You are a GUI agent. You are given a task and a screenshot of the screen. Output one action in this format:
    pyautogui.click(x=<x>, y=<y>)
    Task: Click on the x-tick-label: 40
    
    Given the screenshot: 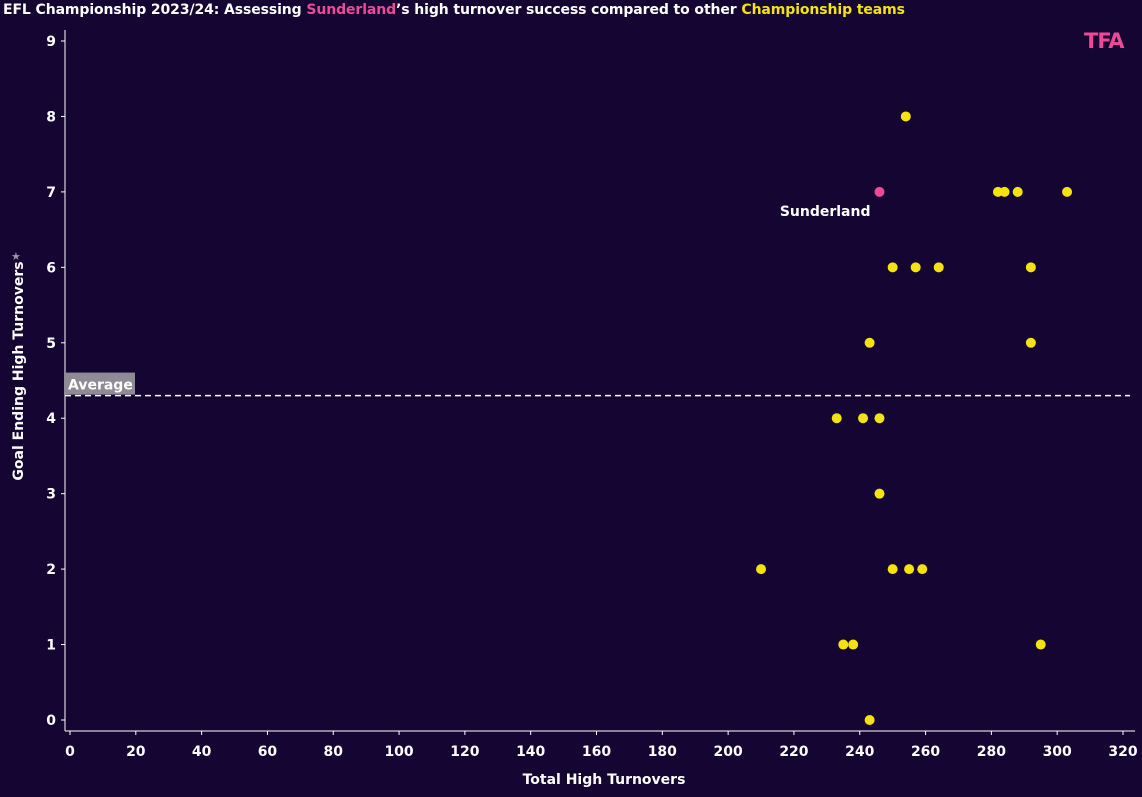 What is the action you would take?
    pyautogui.click(x=202, y=752)
    